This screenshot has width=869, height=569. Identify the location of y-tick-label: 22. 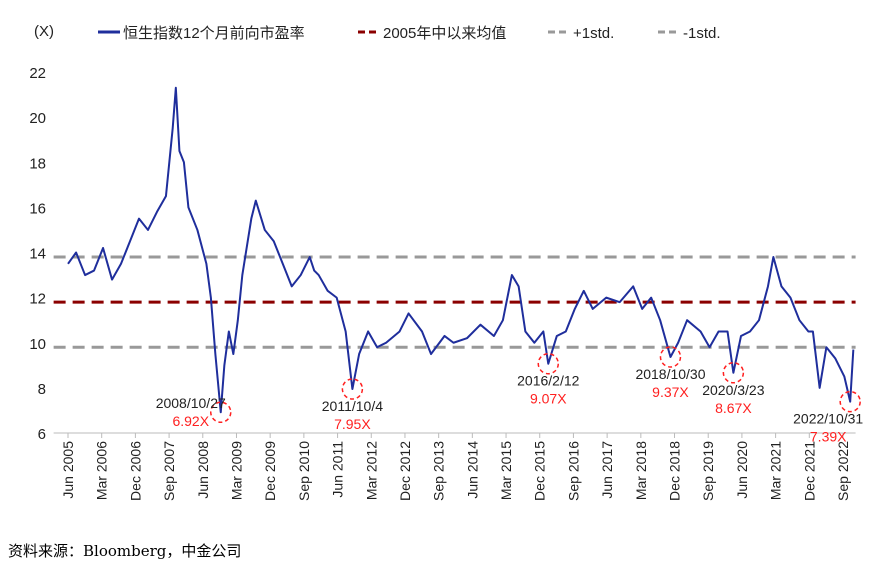
(37, 73).